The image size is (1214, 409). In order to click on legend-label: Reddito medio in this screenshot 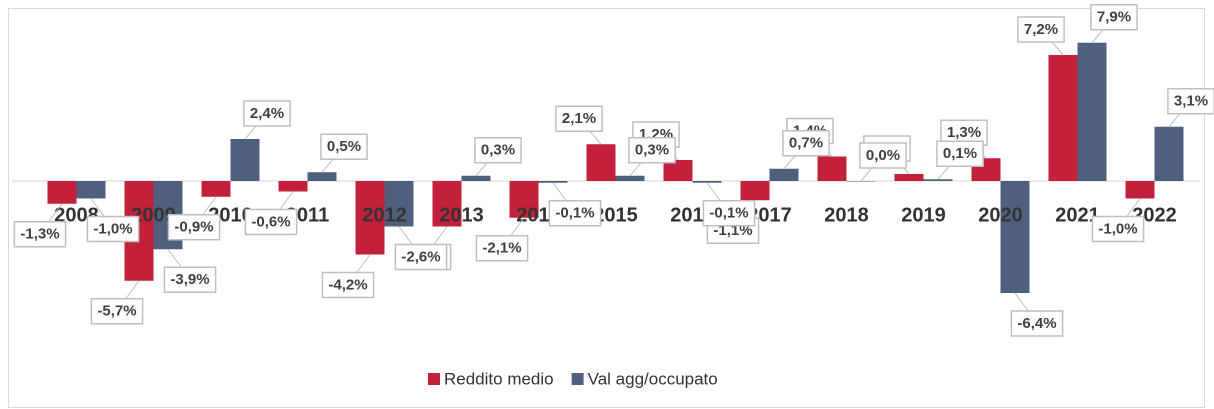, I will do `click(499, 378)`.